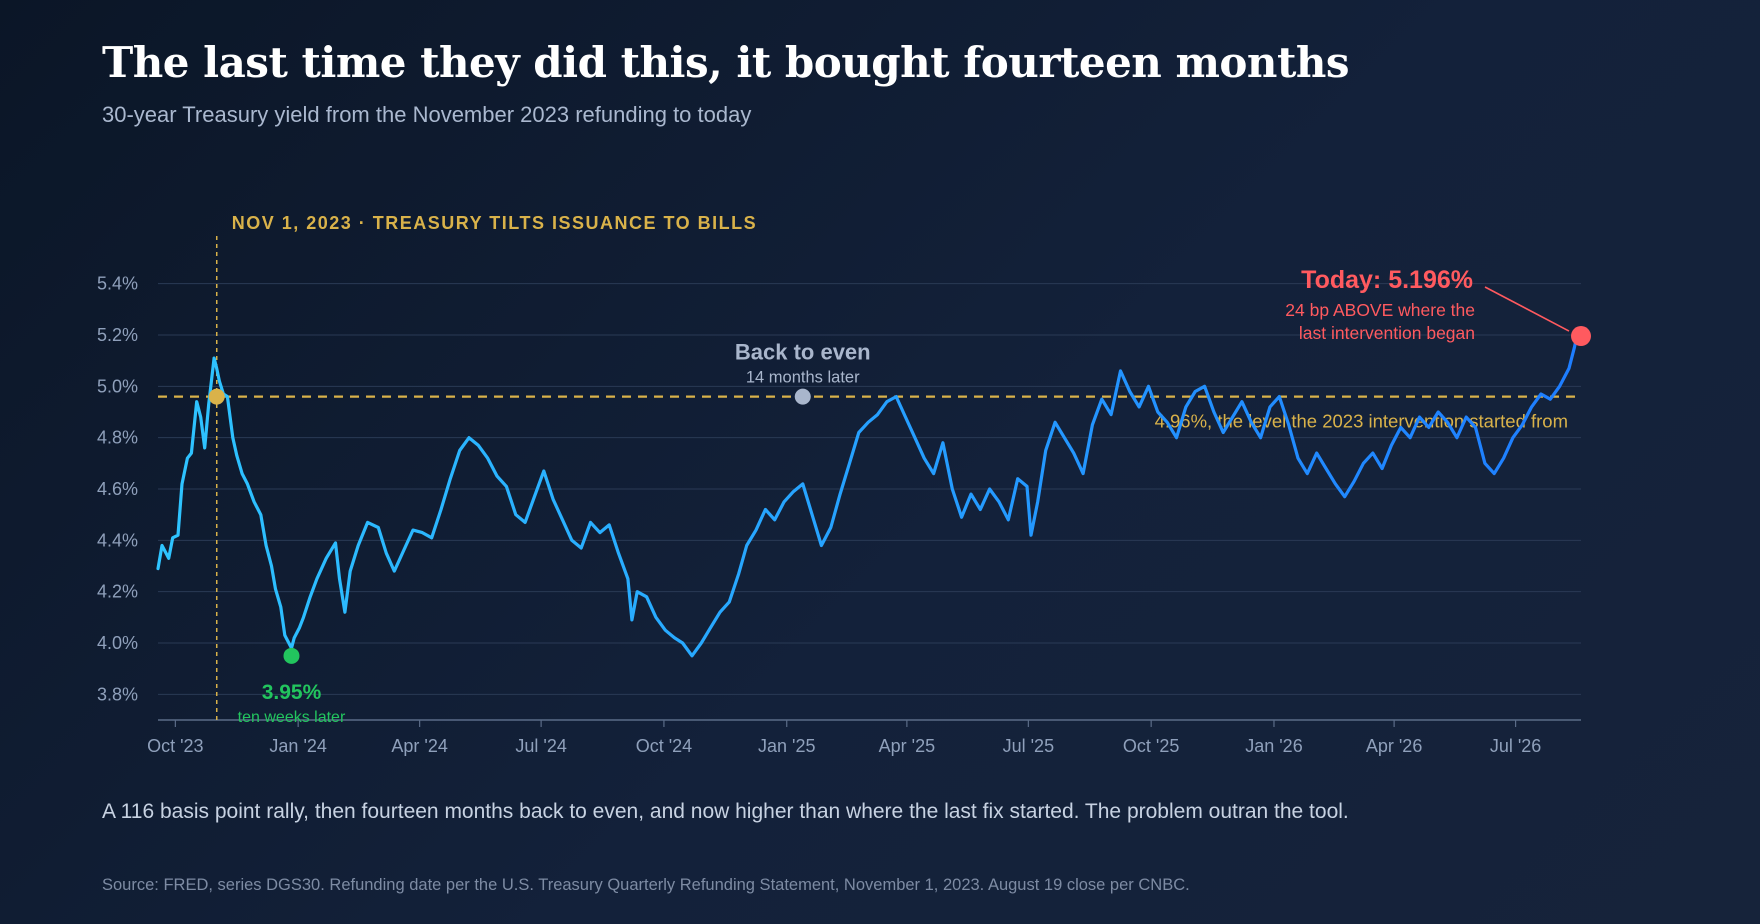  I want to click on x-tick-label: Jul '24, so click(540, 746).